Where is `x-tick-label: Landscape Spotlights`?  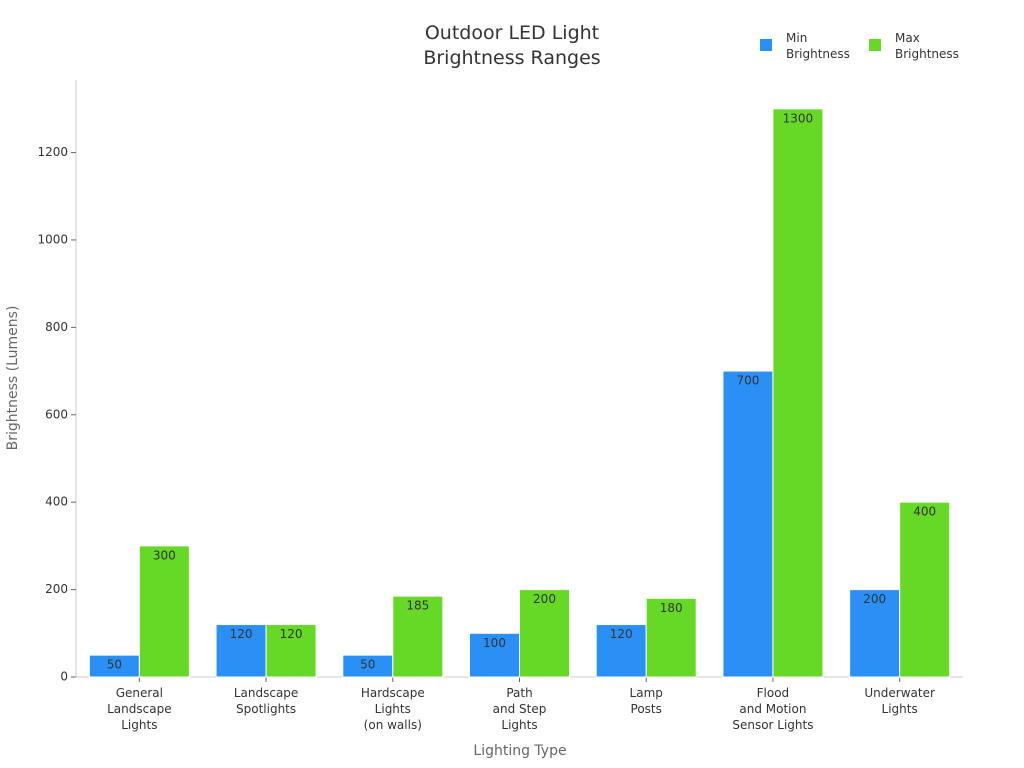 x-tick-label: Landscape Spotlights is located at coordinates (266, 701).